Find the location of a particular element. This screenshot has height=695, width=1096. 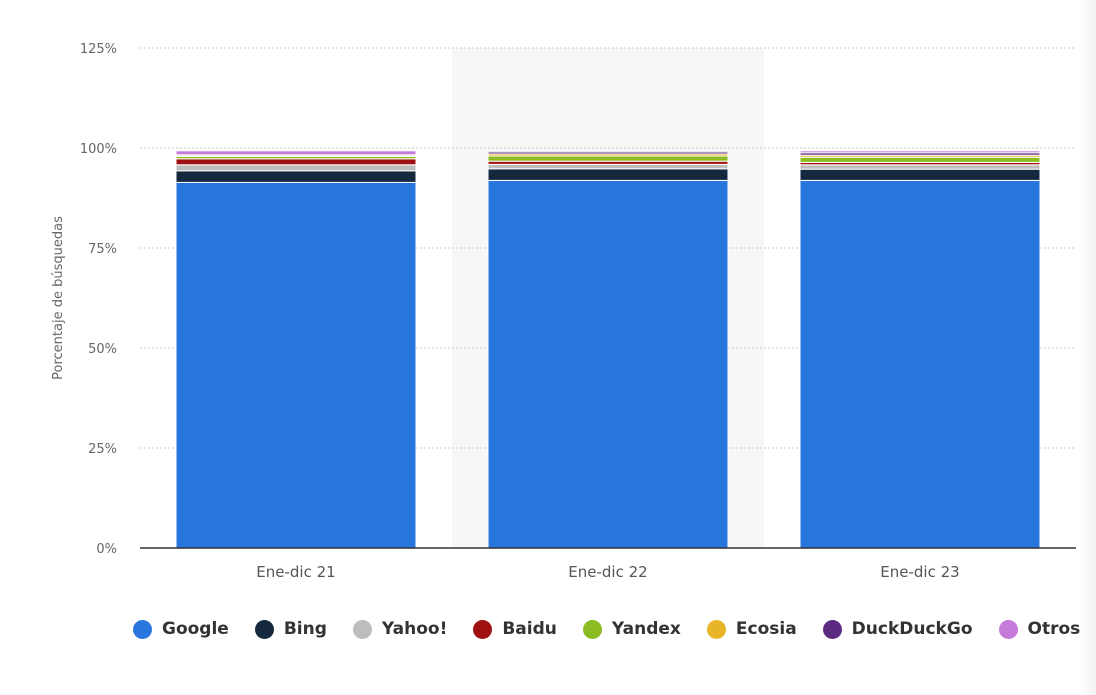

legend-label: Yahoo! is located at coordinates (414, 629).